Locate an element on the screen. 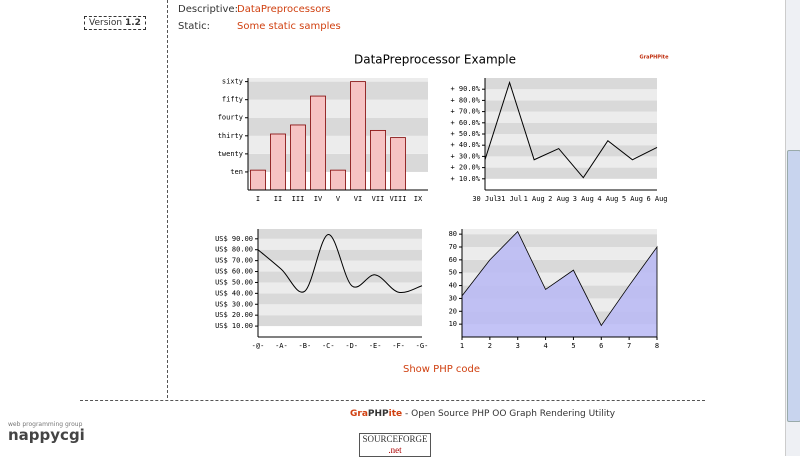 This screenshot has height=457, width=800. x-tick-label: -G- is located at coordinates (422, 346).